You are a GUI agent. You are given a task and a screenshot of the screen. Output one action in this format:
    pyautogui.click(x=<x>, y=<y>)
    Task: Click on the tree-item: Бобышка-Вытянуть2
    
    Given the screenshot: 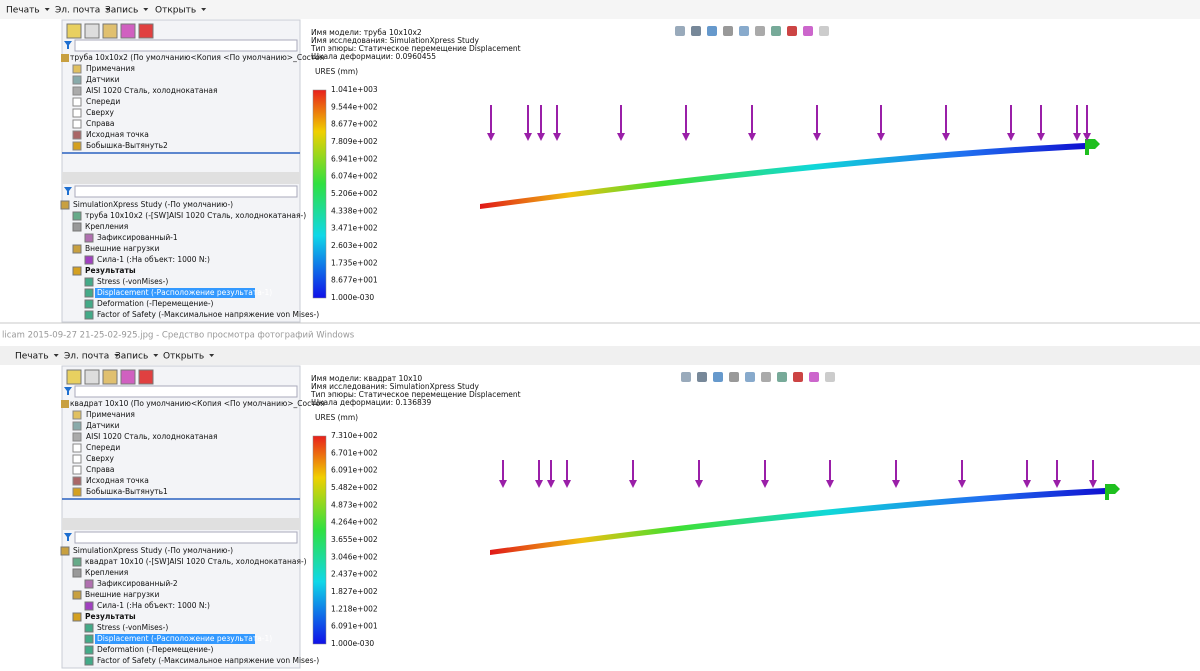 What is the action you would take?
    pyautogui.click(x=127, y=145)
    